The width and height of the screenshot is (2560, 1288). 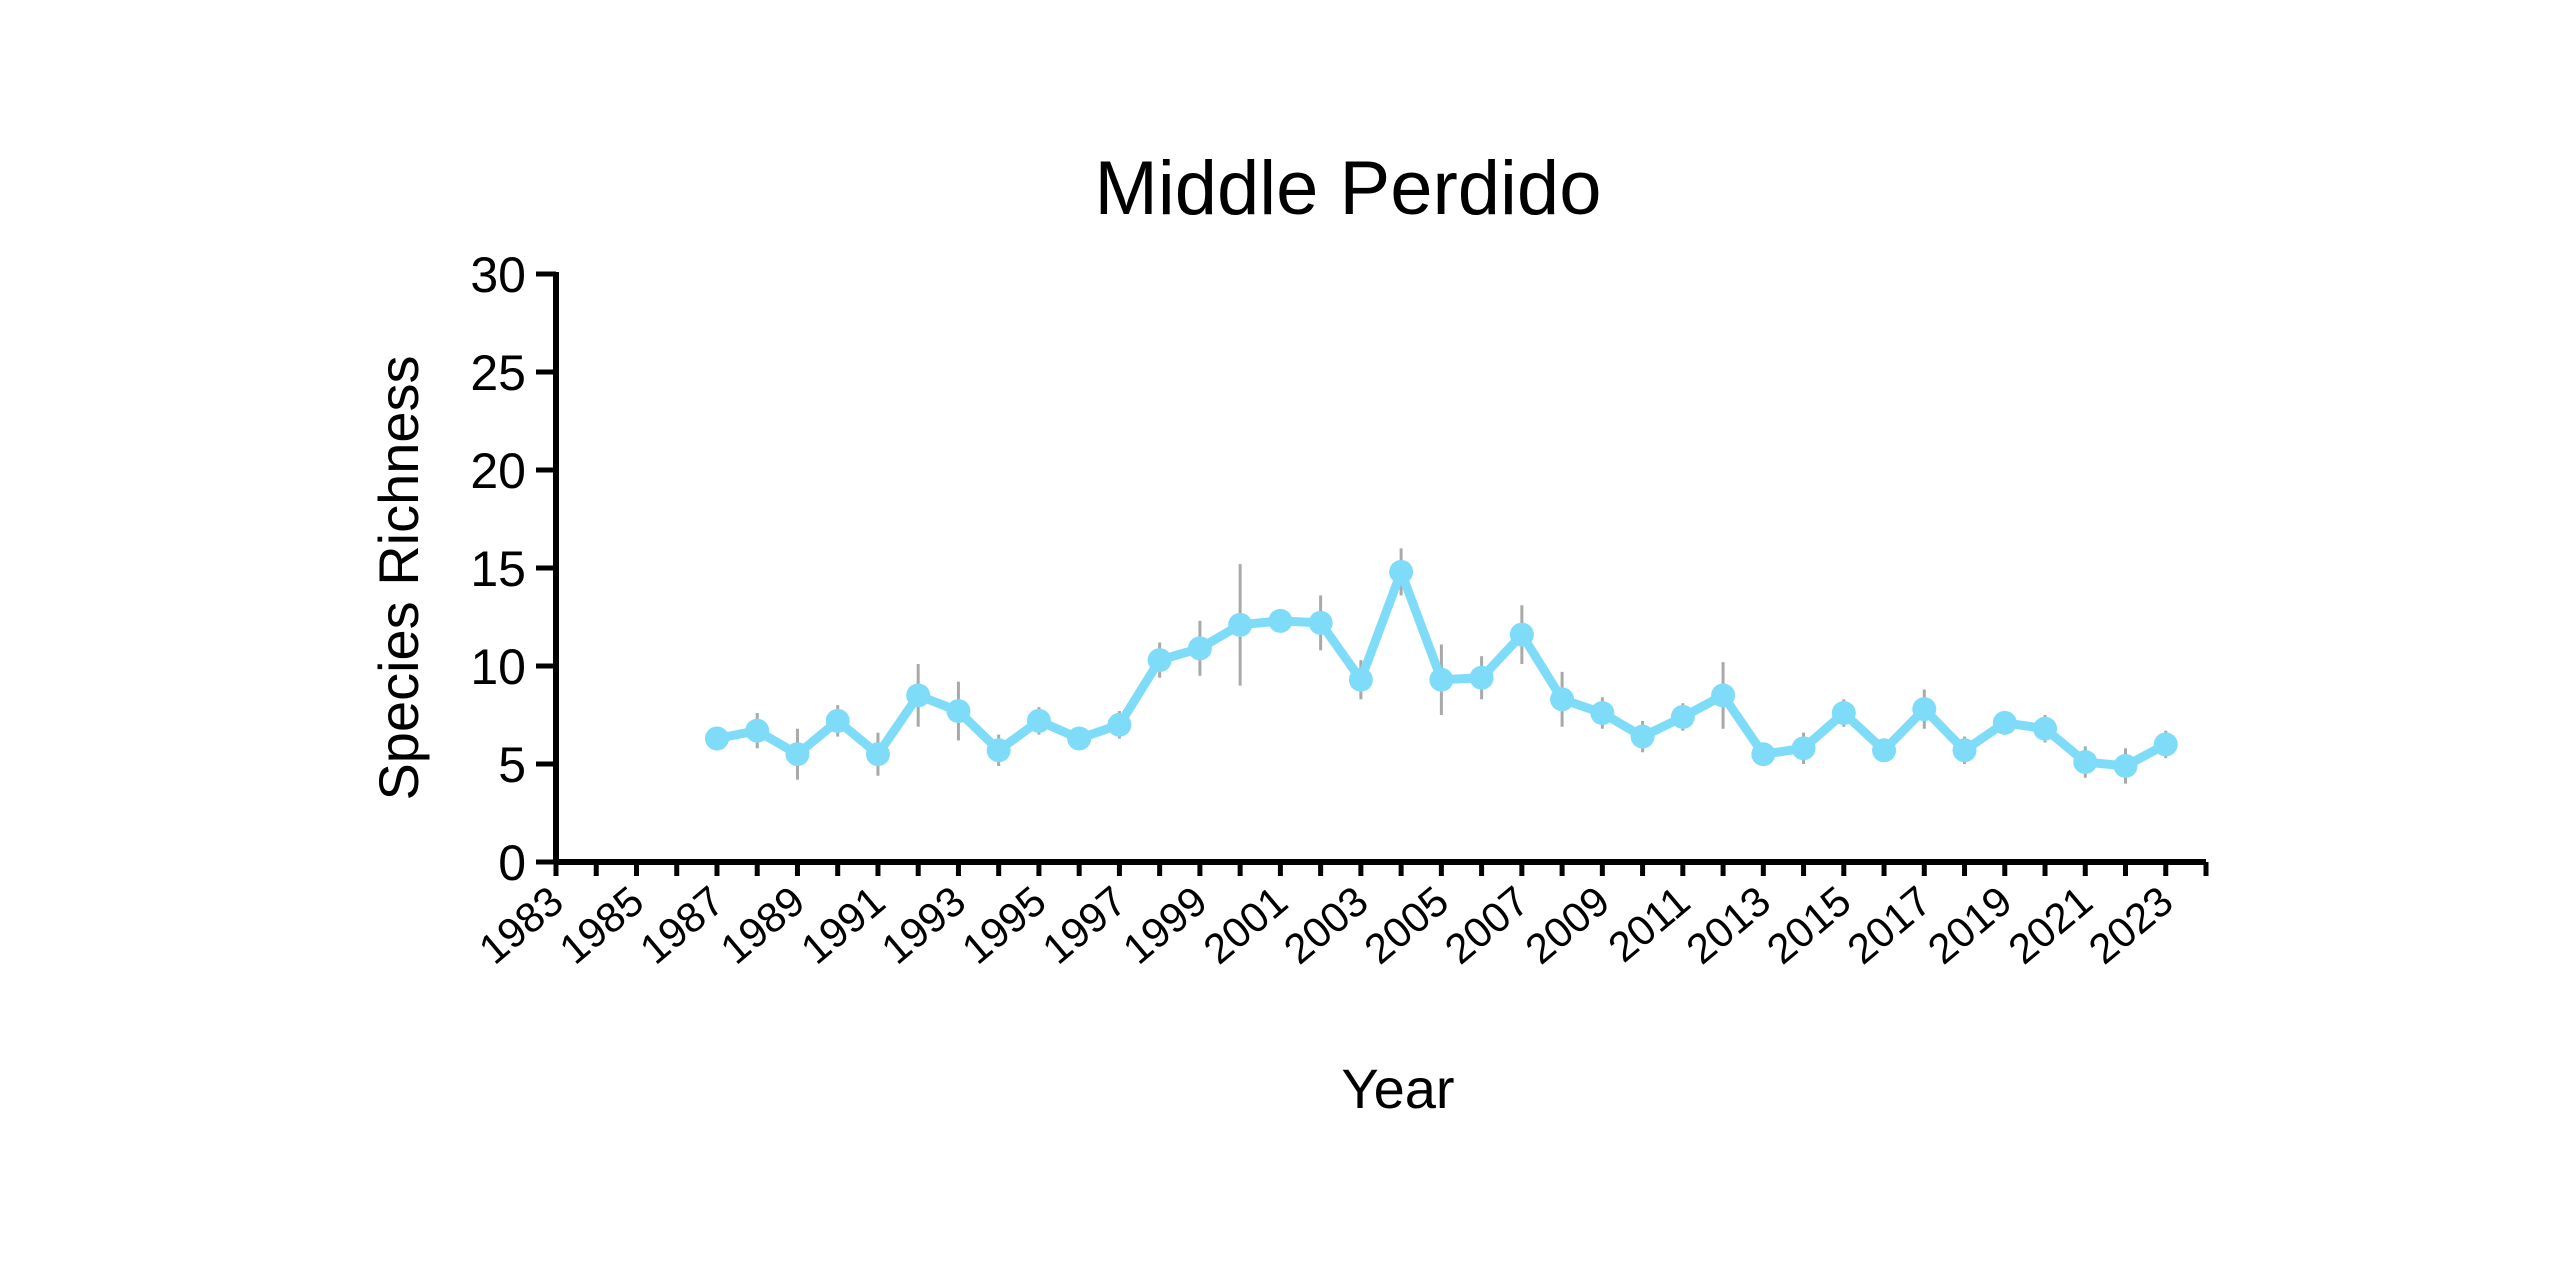 I want to click on chart-title: Middle Perdido, so click(x=1348, y=188).